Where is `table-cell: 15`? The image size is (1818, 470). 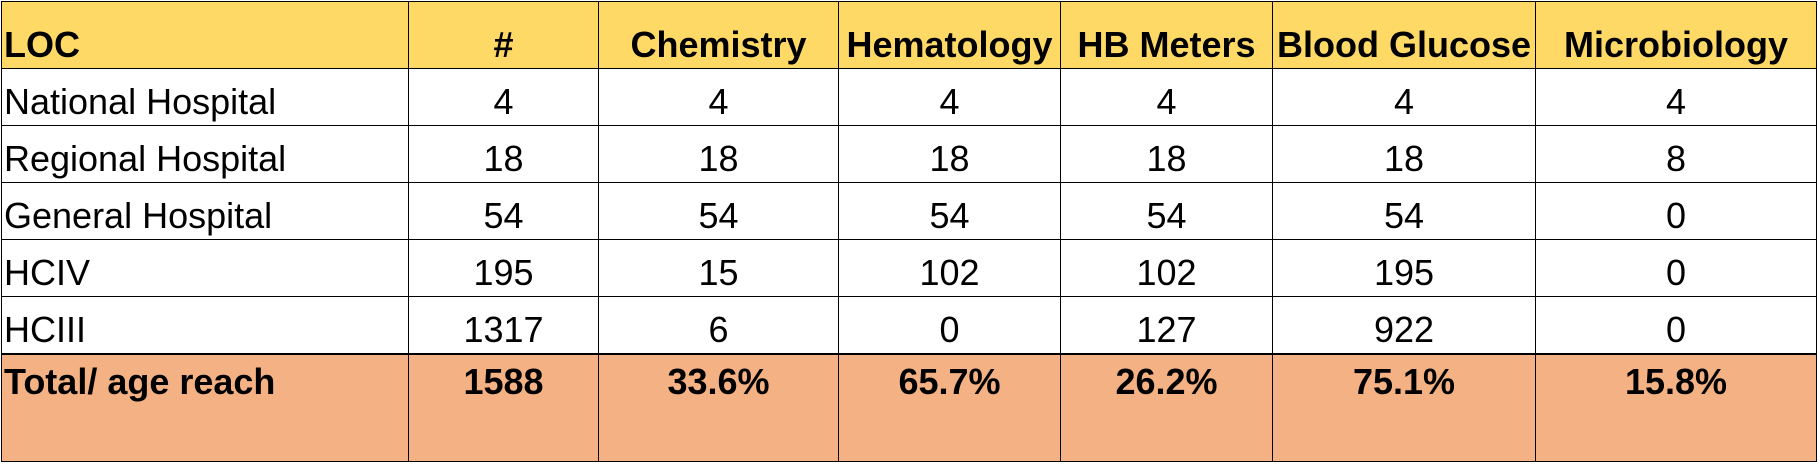 table-cell: 15 is located at coordinates (718, 268).